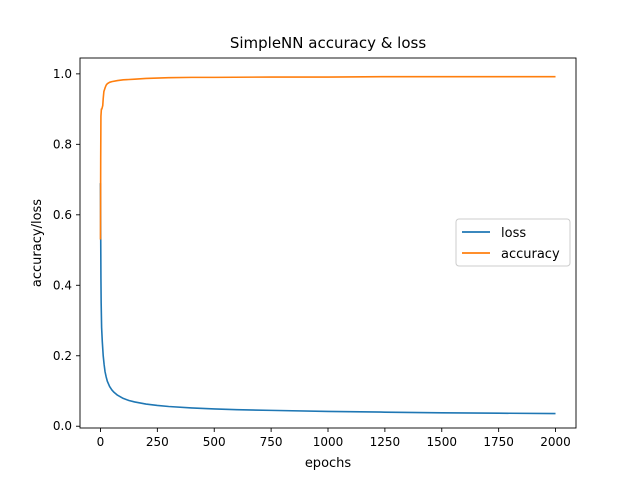  I want to click on legend-label-loss: loss, so click(513, 233).